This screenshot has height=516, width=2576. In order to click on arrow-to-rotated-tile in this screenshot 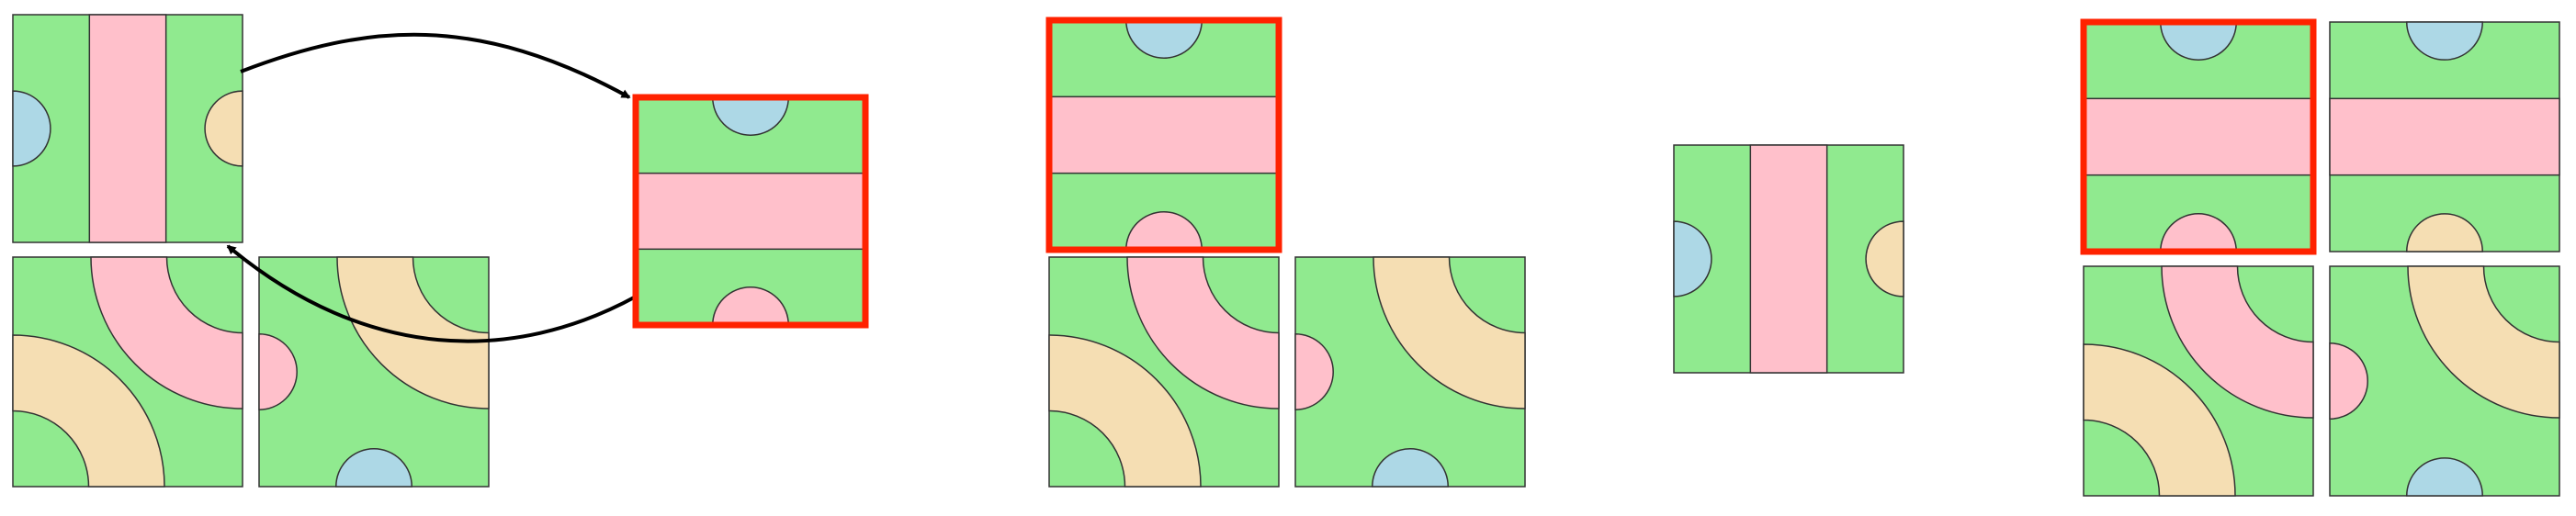, I will do `click(435, 65)`.